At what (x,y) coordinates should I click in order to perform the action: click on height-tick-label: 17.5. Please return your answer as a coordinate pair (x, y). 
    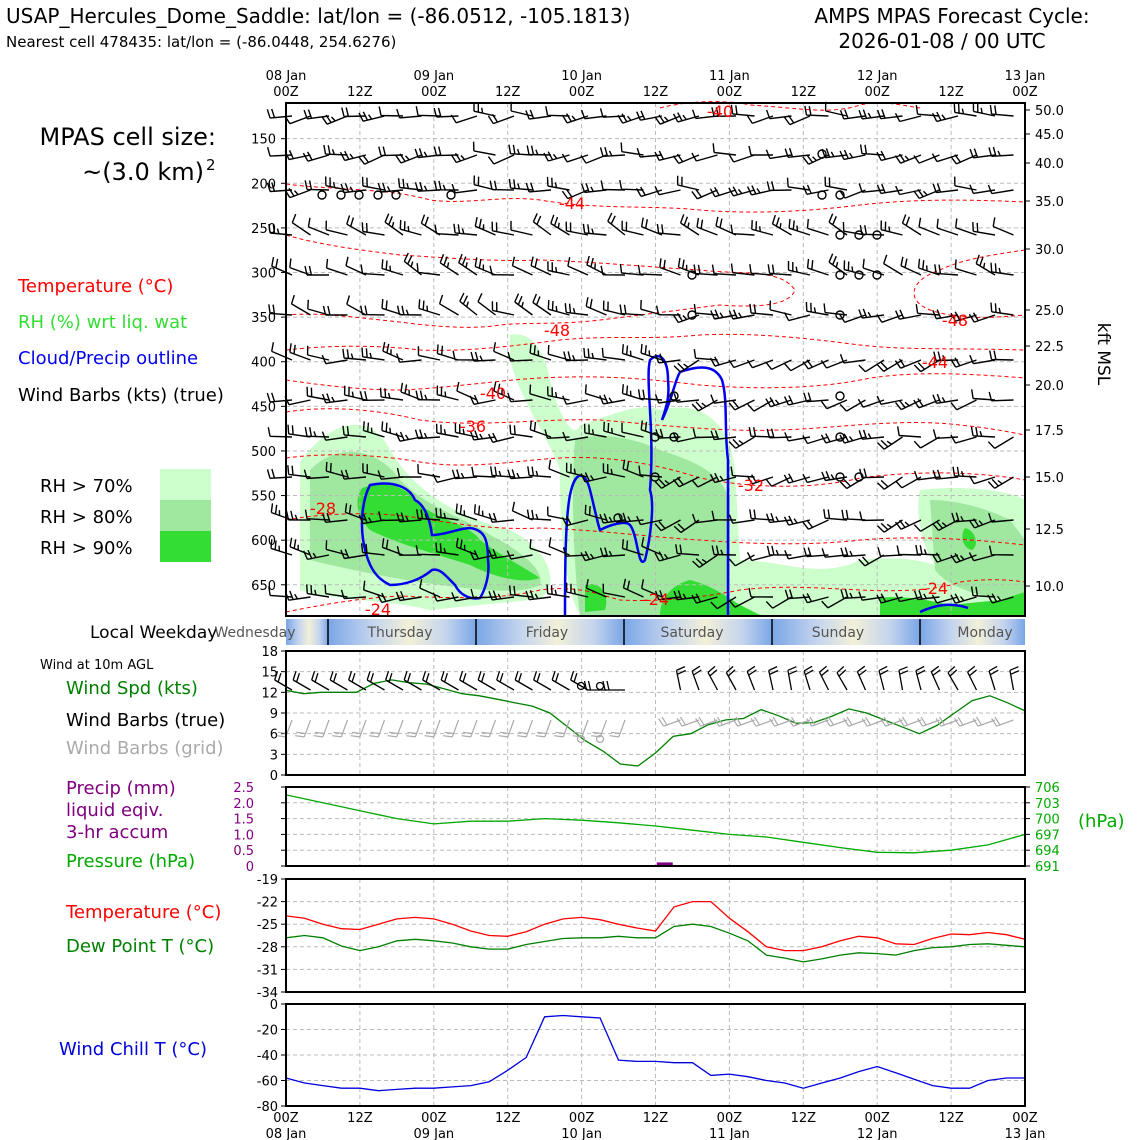
    Looking at the image, I should click on (1049, 431).